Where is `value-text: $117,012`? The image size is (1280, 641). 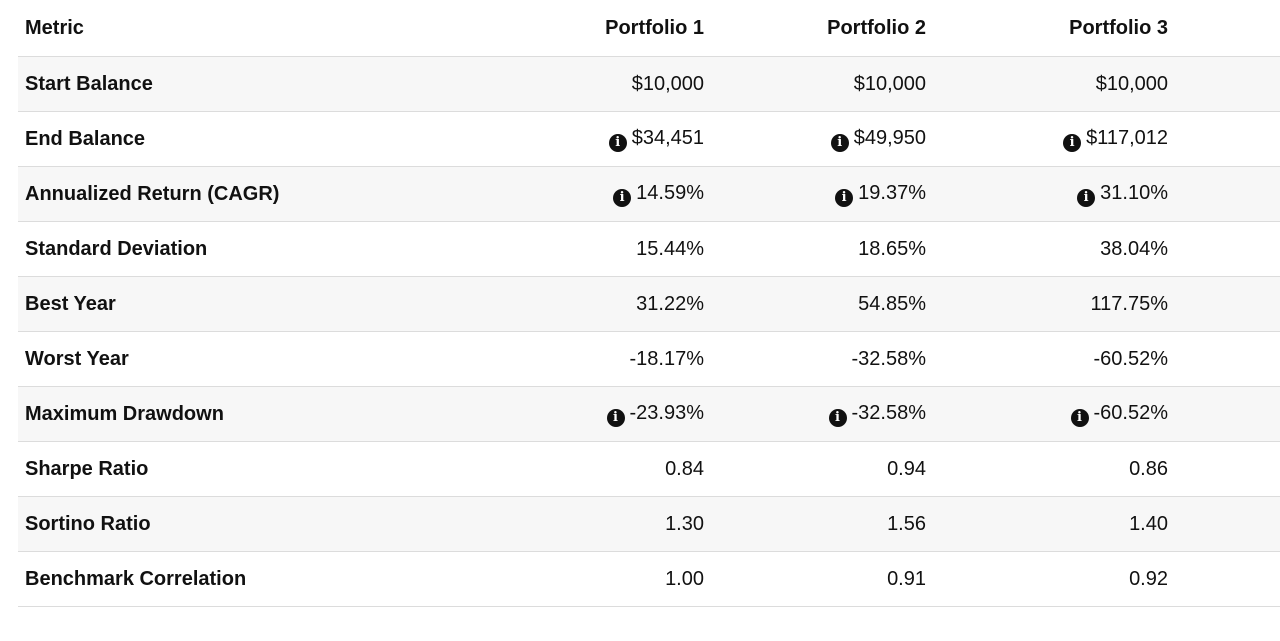
value-text: $117,012 is located at coordinates (1127, 137).